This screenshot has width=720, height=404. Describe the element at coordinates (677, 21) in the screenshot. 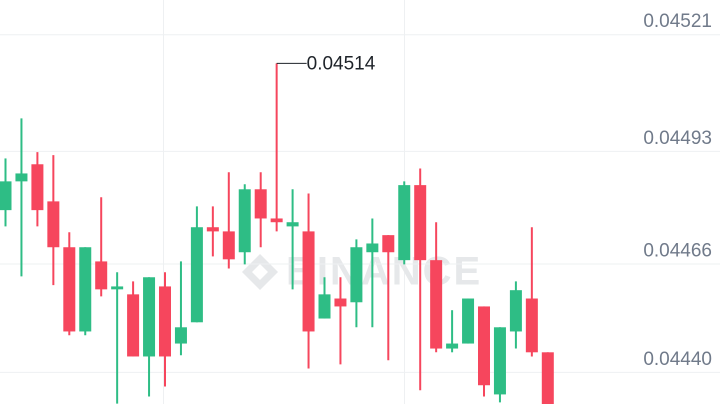

I see `y-tick-label: 0.04521` at that location.